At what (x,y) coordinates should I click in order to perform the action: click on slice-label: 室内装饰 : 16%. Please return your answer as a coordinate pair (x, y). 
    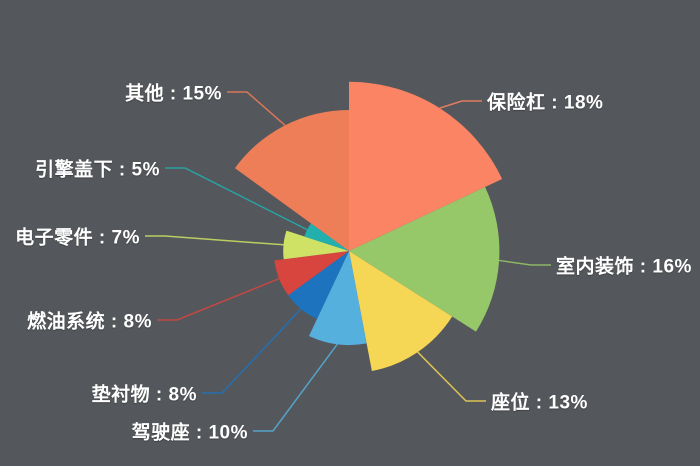
    Looking at the image, I should click on (624, 267).